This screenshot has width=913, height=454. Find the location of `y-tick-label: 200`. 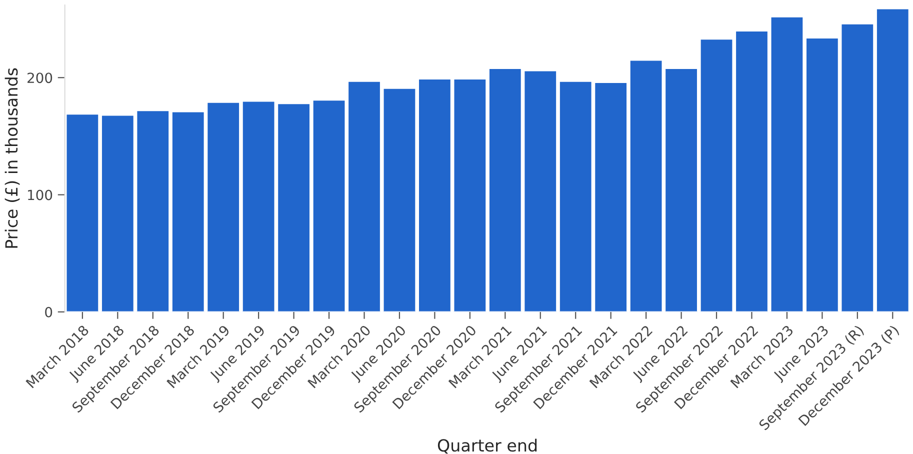

y-tick-label: 200 is located at coordinates (40, 78).